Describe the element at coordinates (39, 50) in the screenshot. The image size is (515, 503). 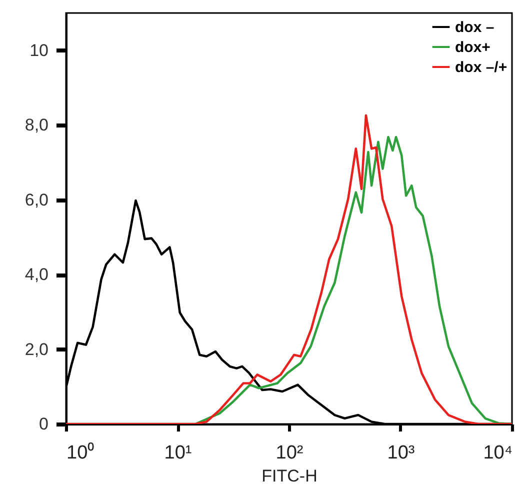
I see `y-tick-label: 10` at that location.